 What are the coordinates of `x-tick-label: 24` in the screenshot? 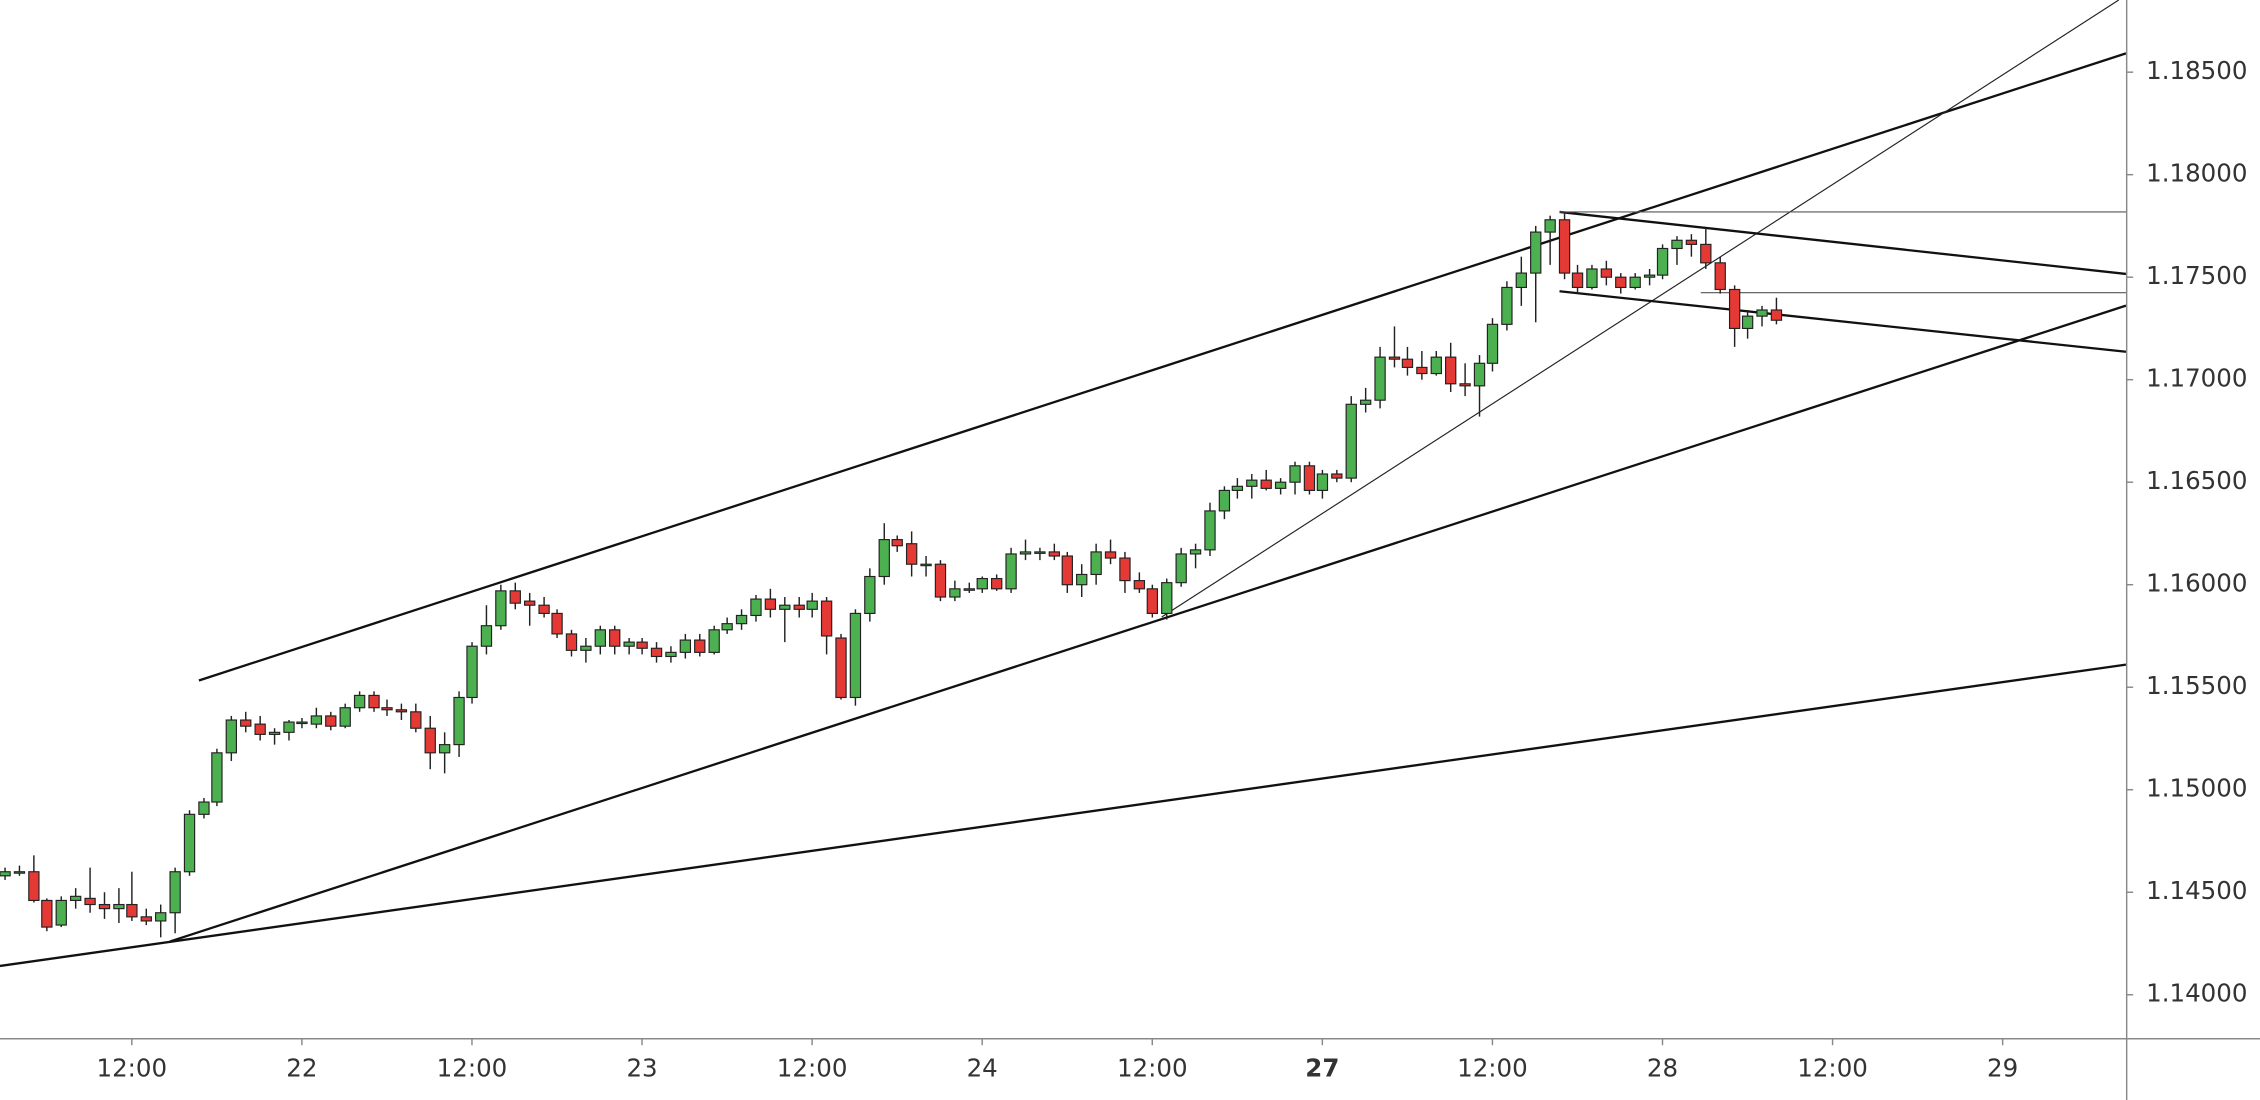 It's located at (982, 1068).